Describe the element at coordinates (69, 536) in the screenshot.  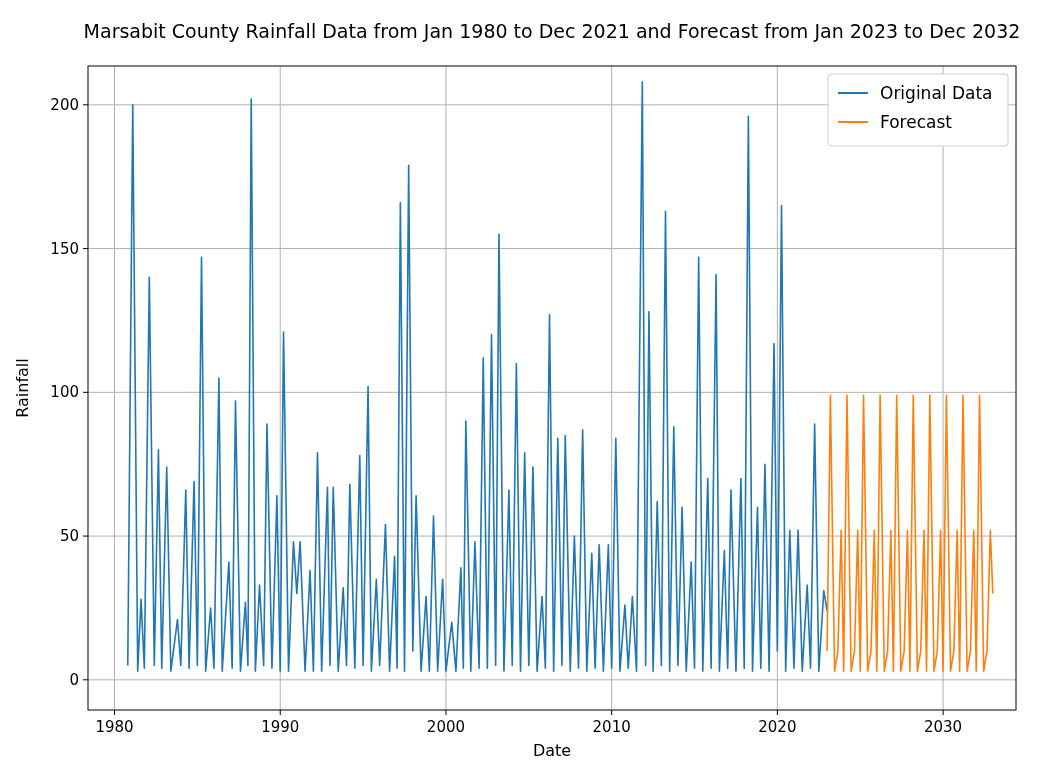
I see `y-tick-label: 50` at that location.